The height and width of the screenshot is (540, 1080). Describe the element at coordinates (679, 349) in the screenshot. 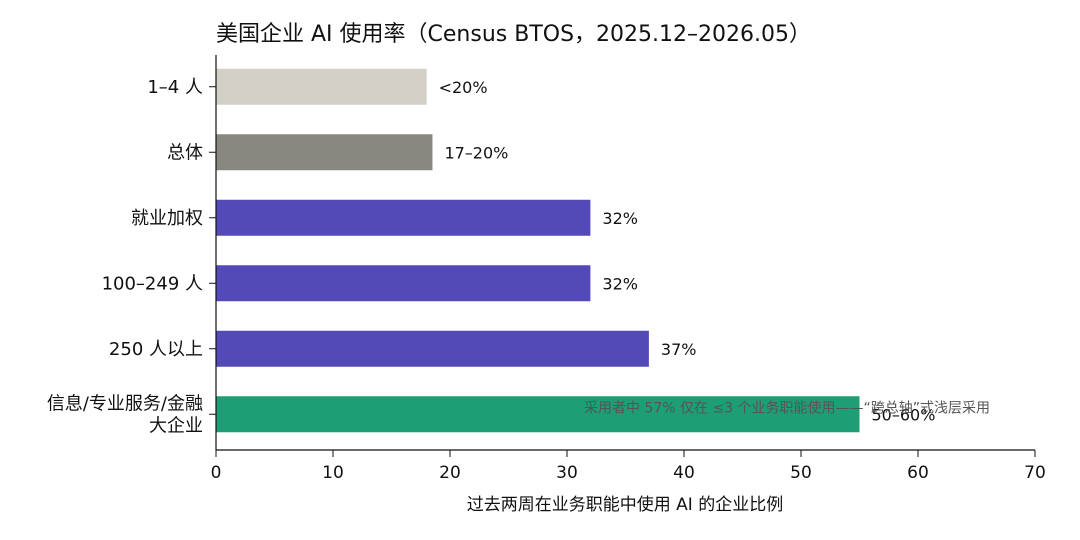

I see `value-label: 37%` at that location.